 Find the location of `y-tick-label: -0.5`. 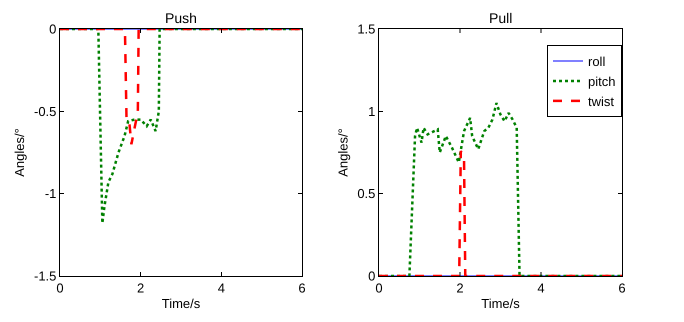

y-tick-label: -0.5 is located at coordinates (45, 111).